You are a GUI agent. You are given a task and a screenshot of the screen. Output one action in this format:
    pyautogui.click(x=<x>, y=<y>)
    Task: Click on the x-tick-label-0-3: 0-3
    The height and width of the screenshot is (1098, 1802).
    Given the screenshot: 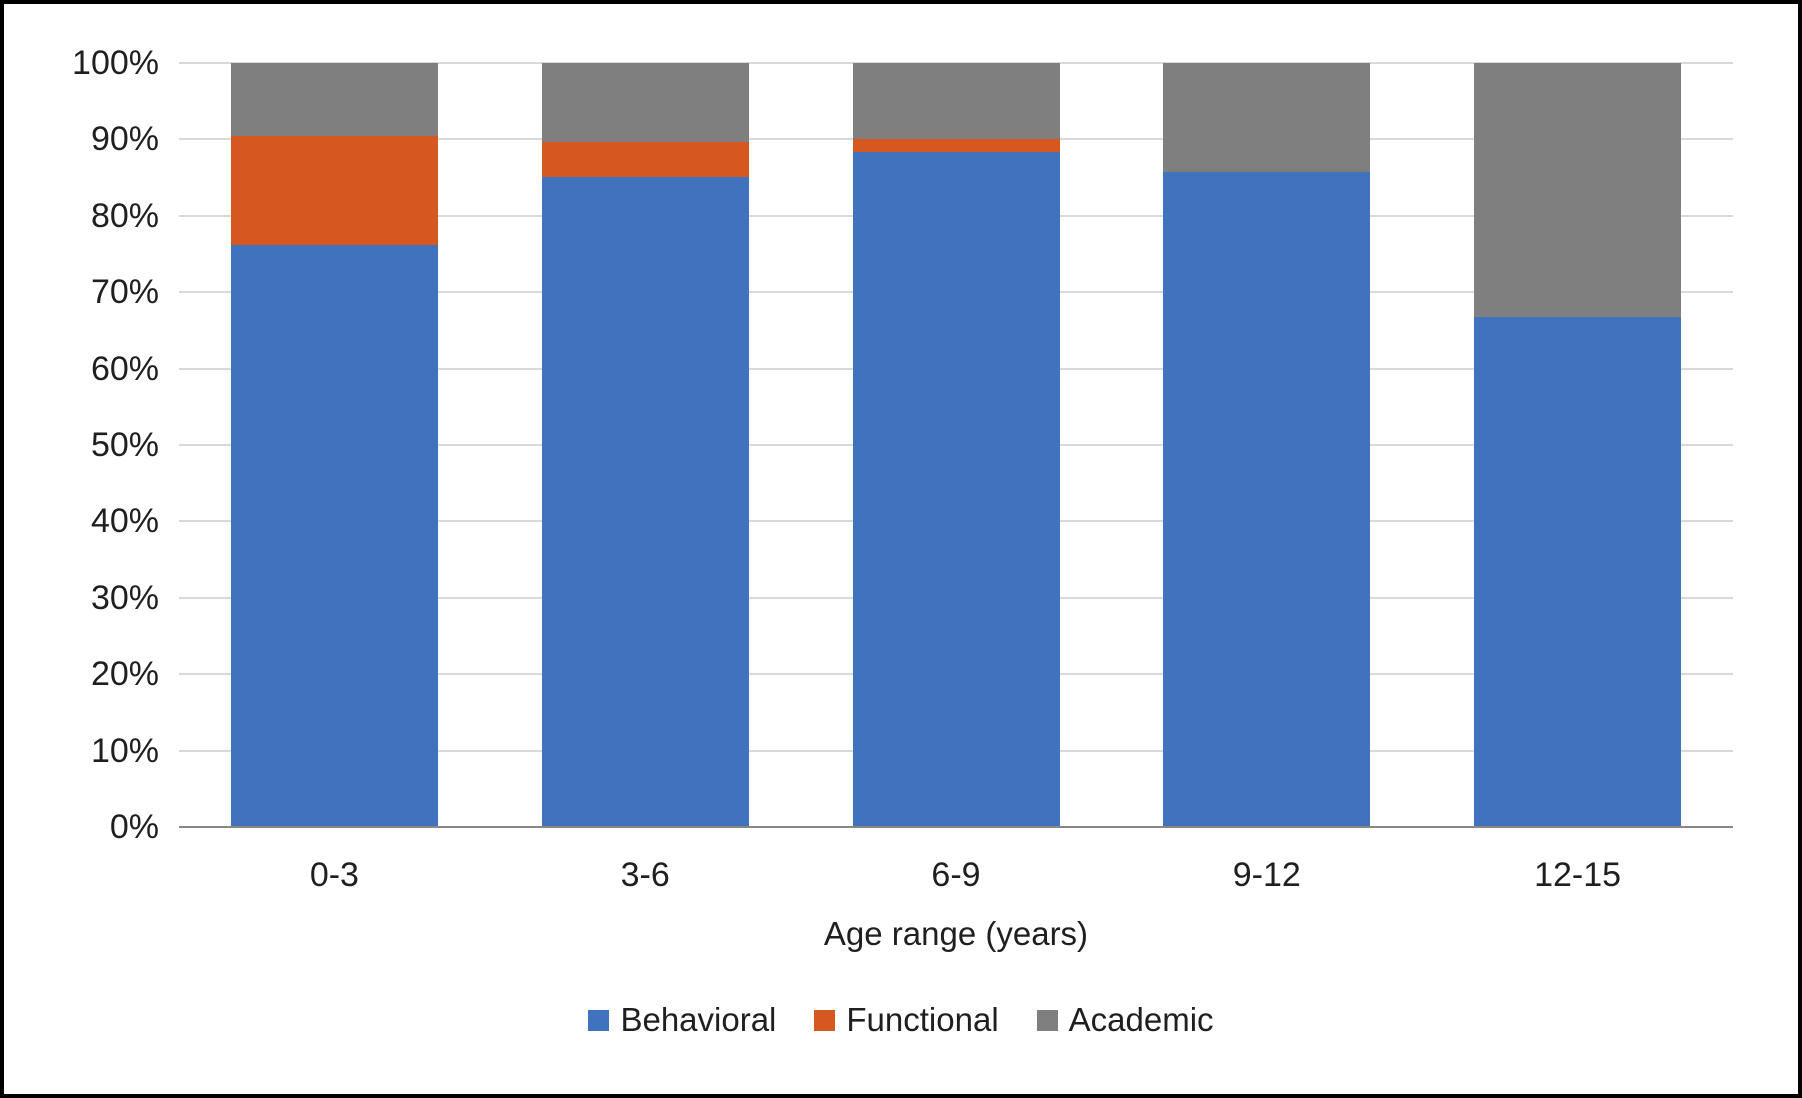 What is the action you would take?
    pyautogui.click(x=334, y=875)
    